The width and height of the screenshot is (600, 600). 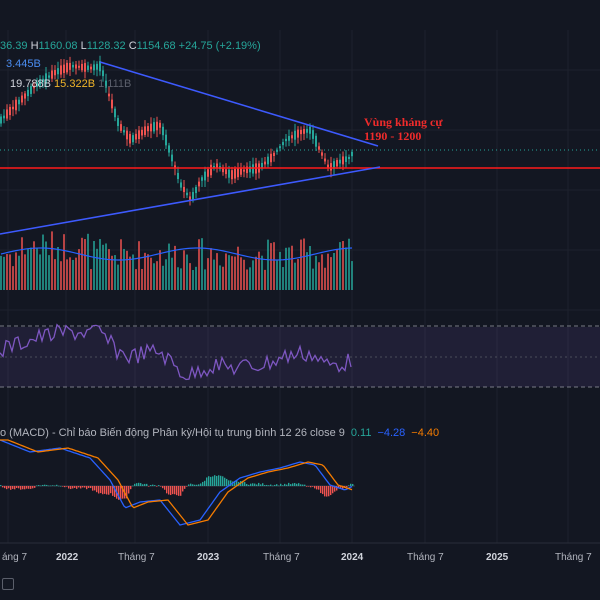 I want to click on x-axis-label-4: Tháng 7, so click(x=281, y=557).